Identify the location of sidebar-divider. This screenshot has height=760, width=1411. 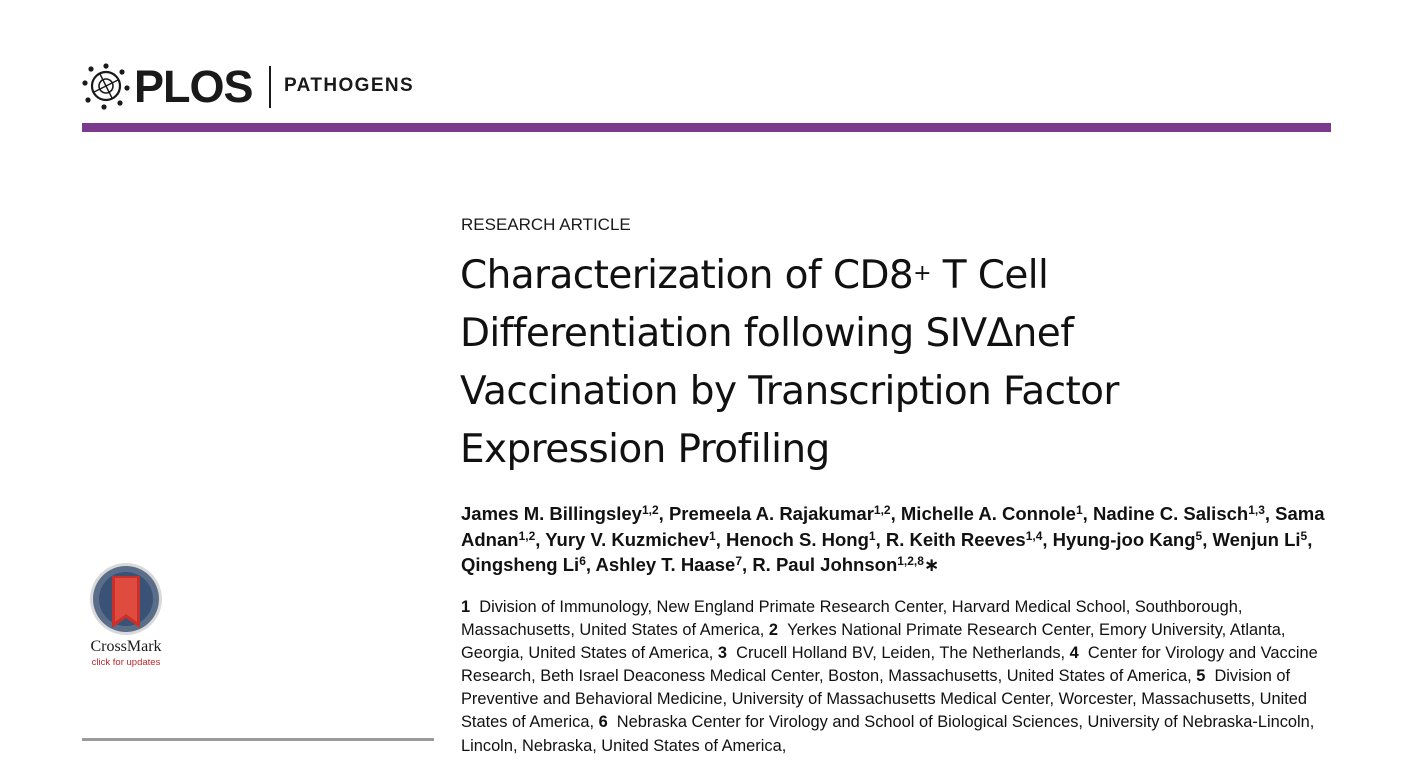
(258, 739).